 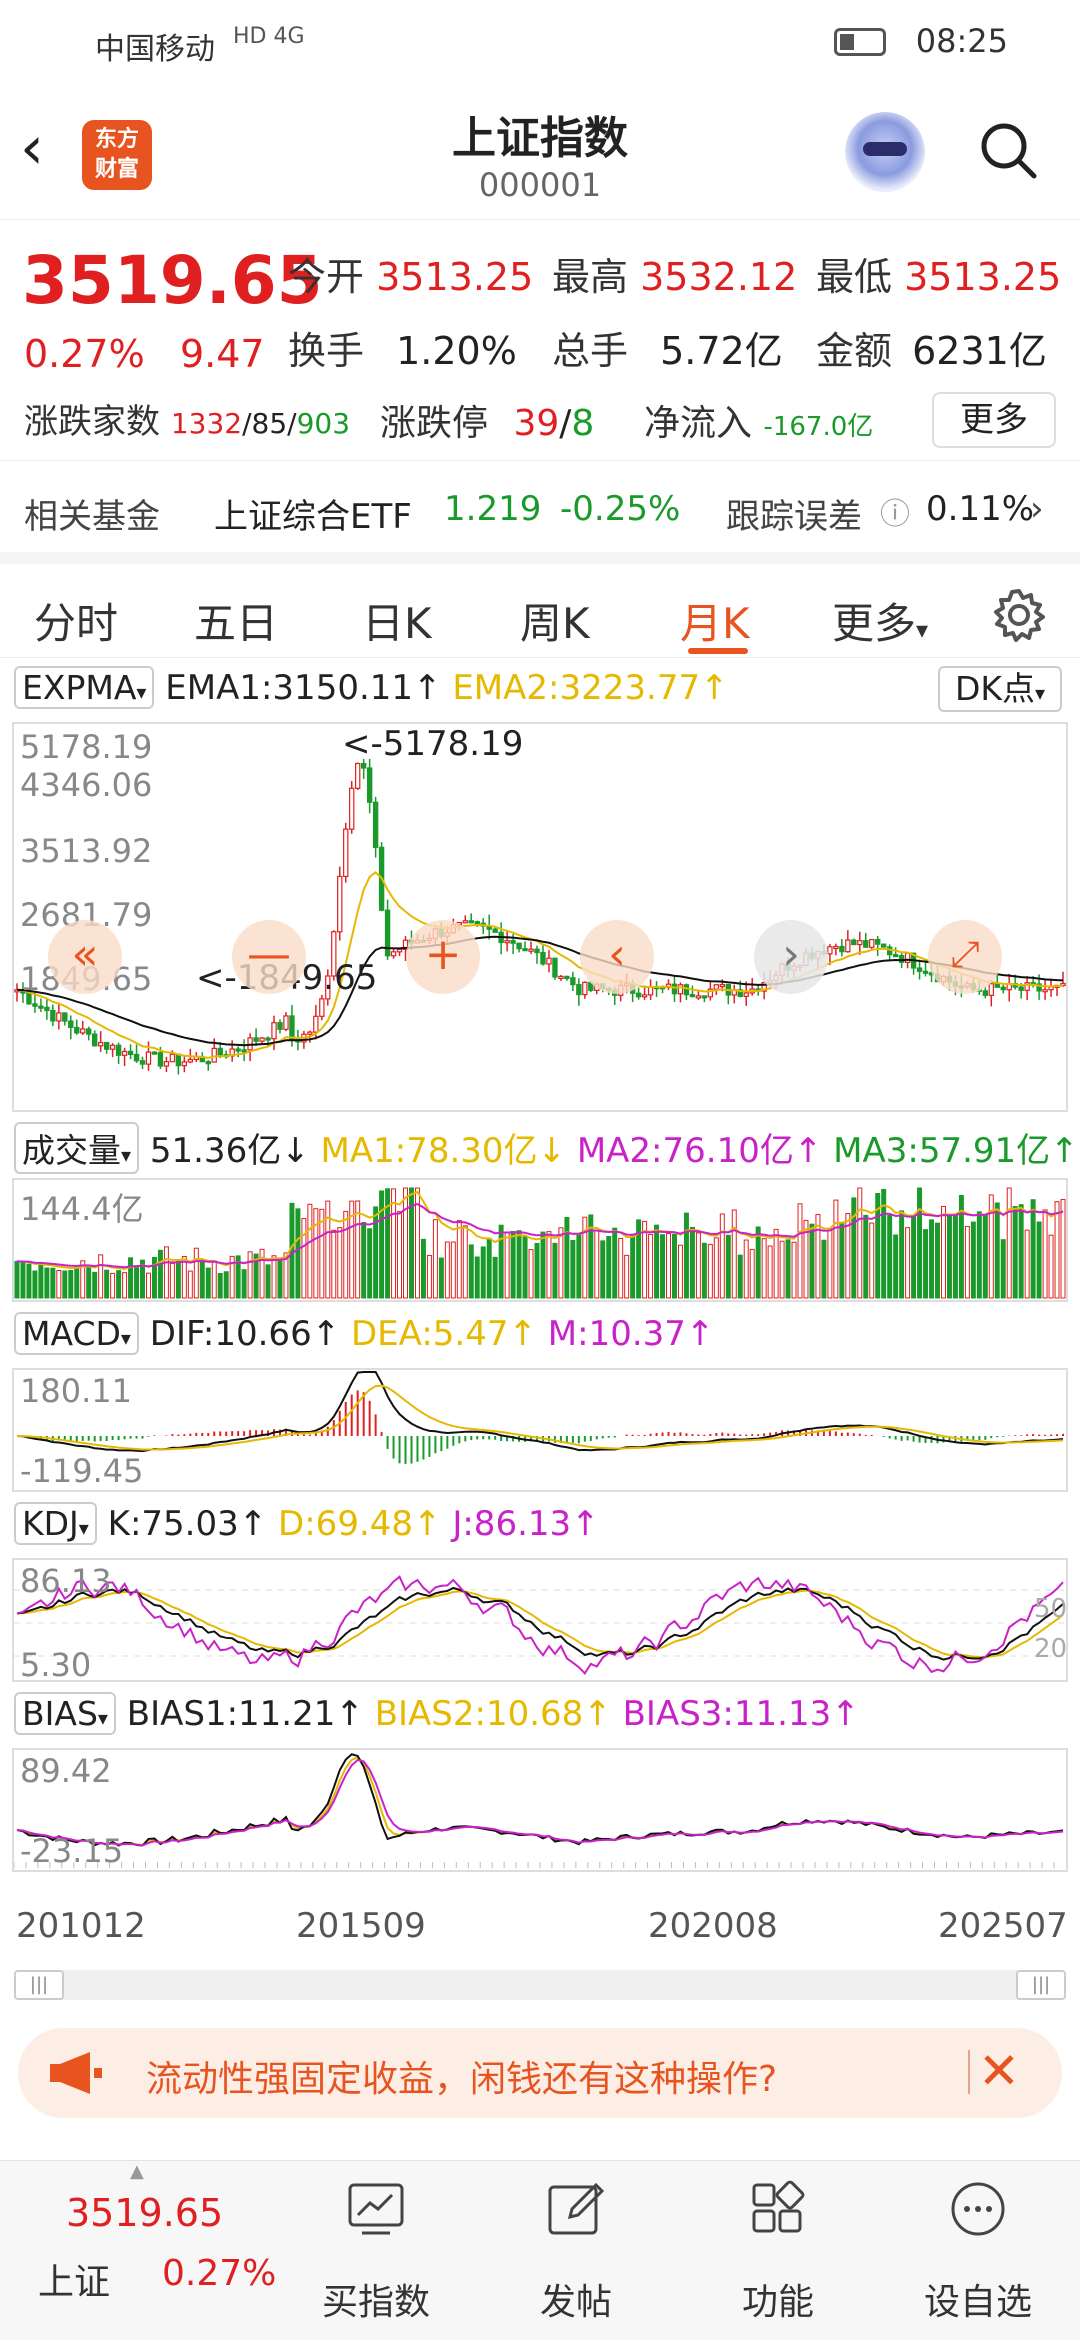 What do you see at coordinates (39, 1985) in the screenshot?
I see `range-start-handle: |||` at bounding box center [39, 1985].